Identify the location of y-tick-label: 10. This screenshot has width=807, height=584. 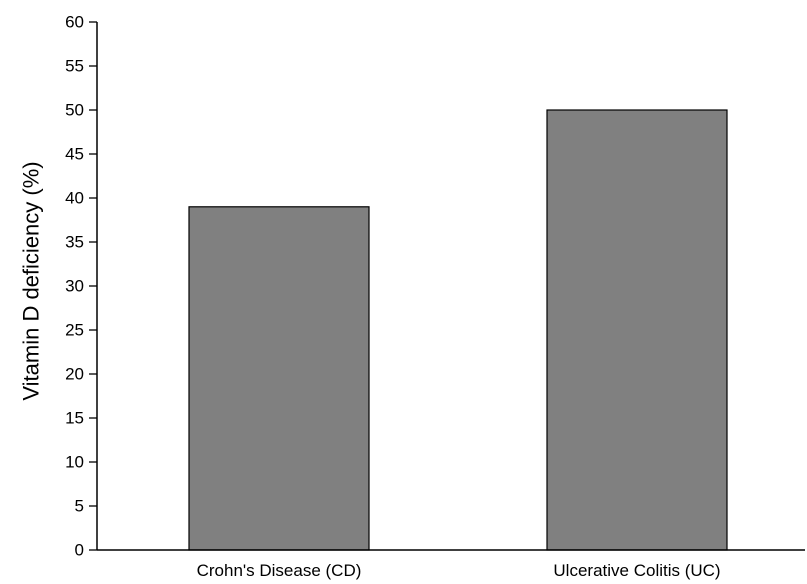
(74, 462).